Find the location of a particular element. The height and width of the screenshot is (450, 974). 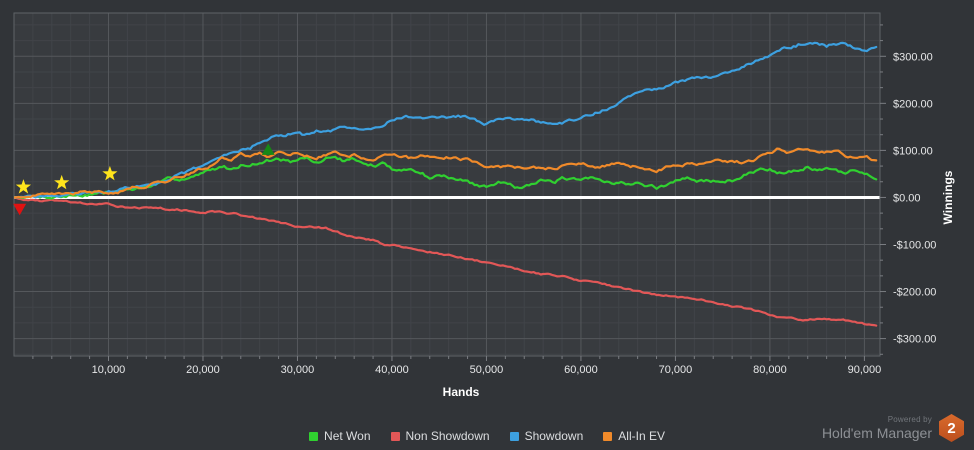

chart-legend: Net Won Non Showdown Showdown All-In EV is located at coordinates (487, 436).